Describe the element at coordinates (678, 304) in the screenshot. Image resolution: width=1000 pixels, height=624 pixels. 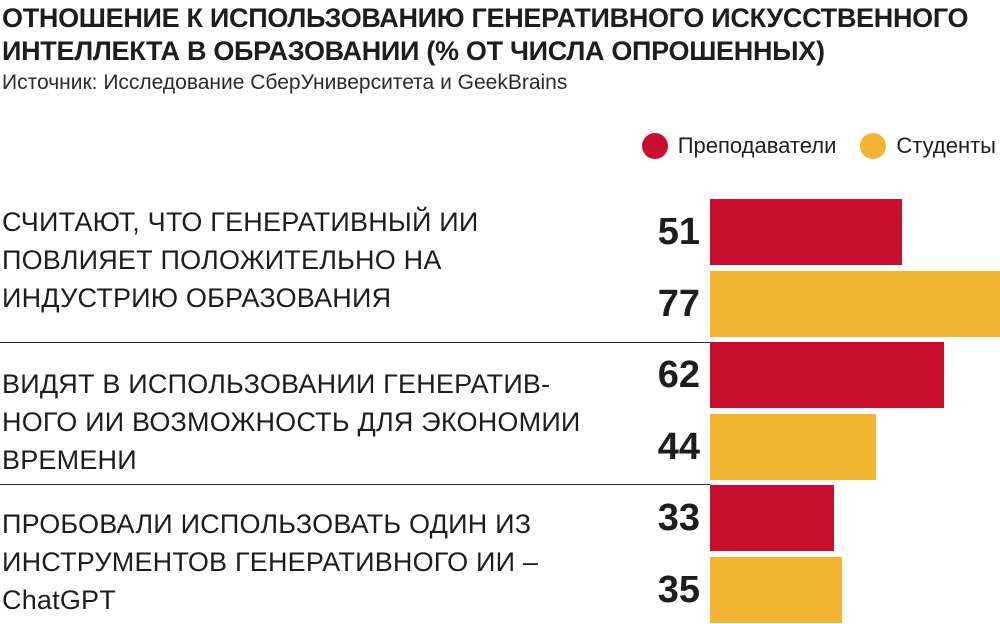
I see `value-label-students-1: 77` at that location.